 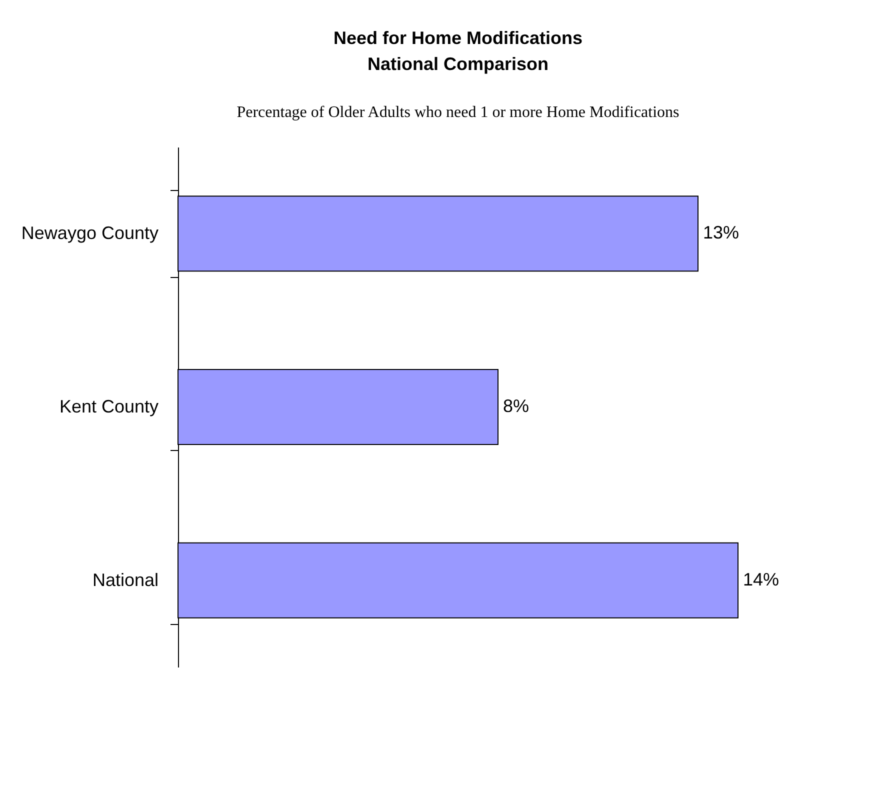 I want to click on chart-subtitle: Percentage of Older Adults who need 1 or more Home Modifications, so click(x=458, y=112).